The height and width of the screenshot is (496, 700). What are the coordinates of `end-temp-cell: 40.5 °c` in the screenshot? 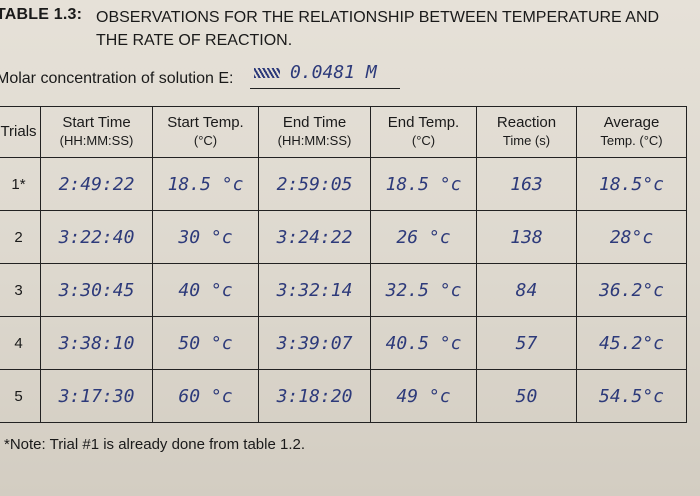 It's located at (423, 343).